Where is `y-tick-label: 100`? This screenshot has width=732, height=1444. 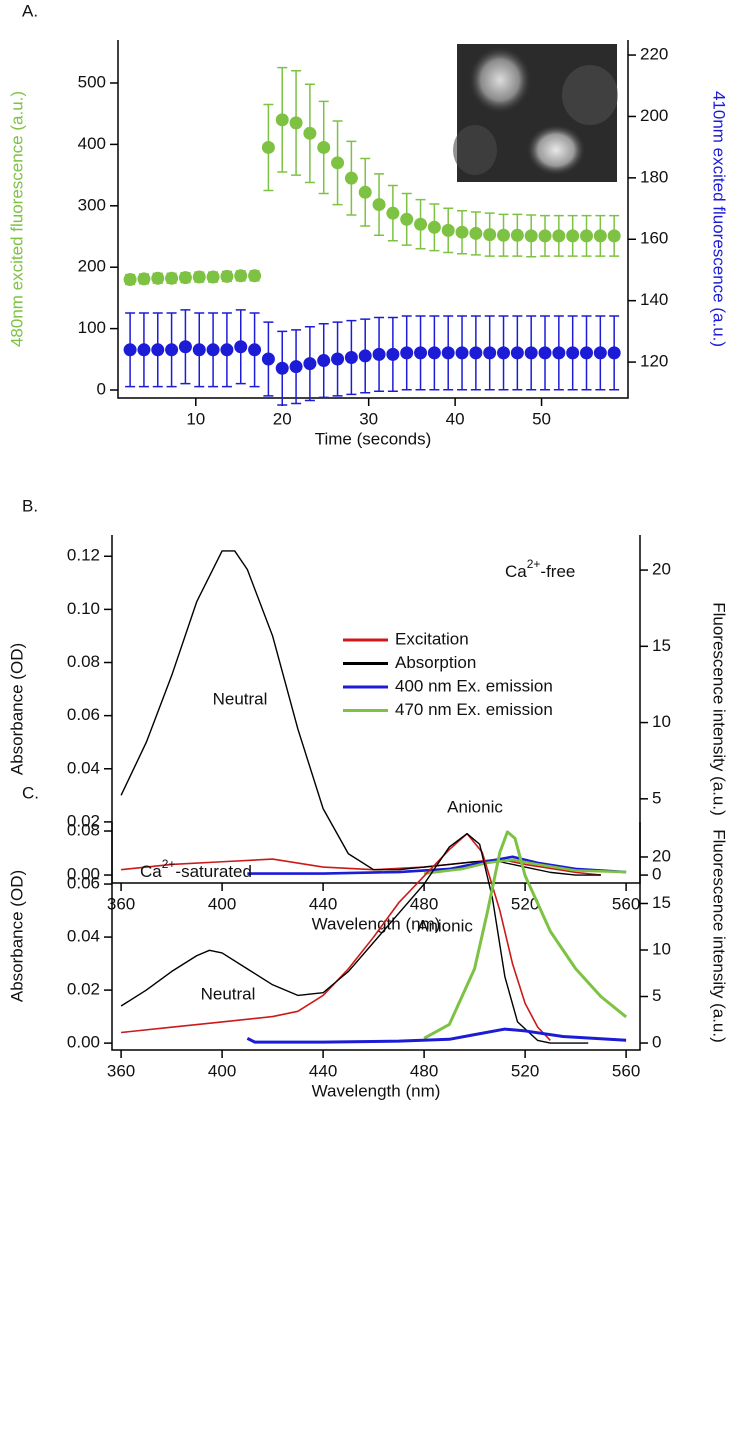
y-tick-label: 100 is located at coordinates (92, 327).